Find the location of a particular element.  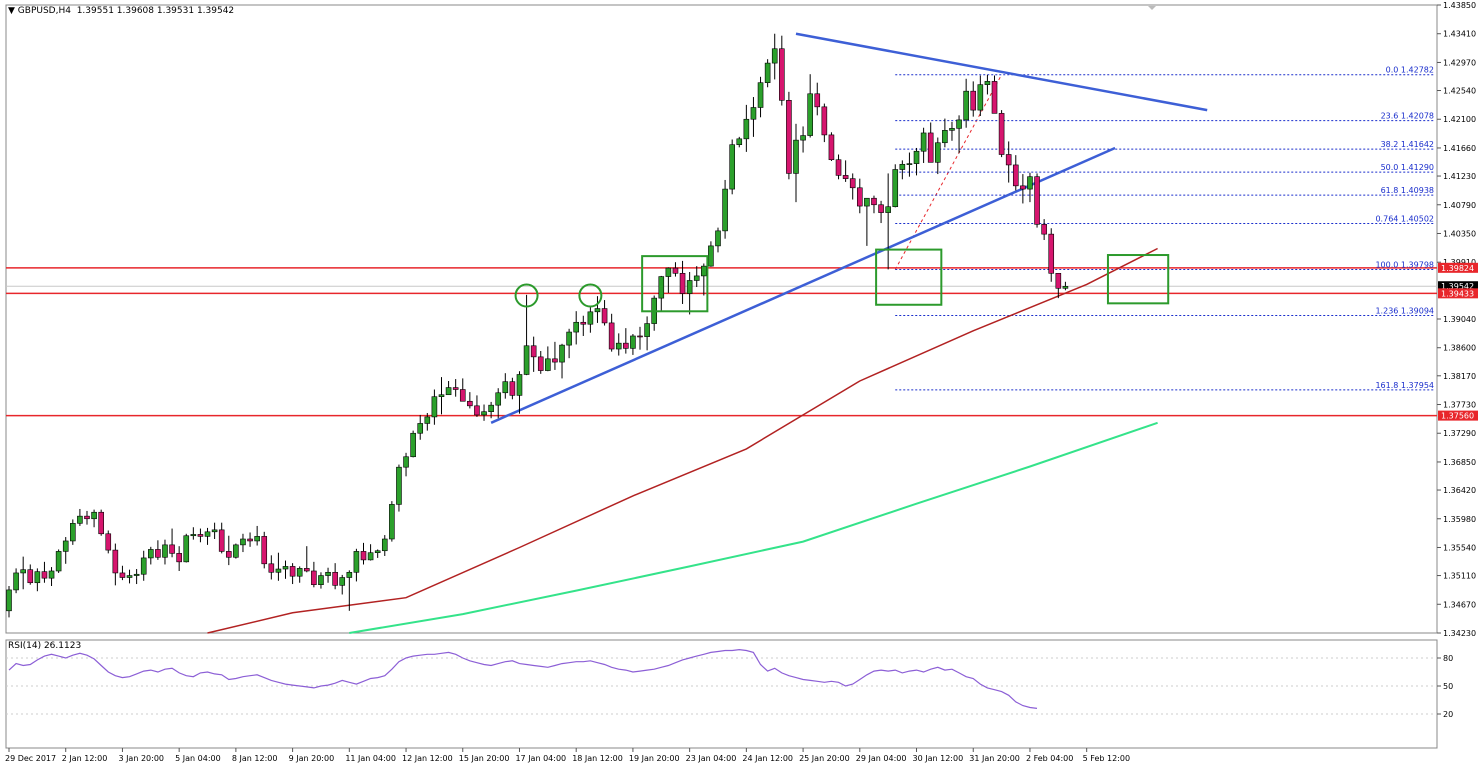

rsi-plot-frame is located at coordinates (721, 694).